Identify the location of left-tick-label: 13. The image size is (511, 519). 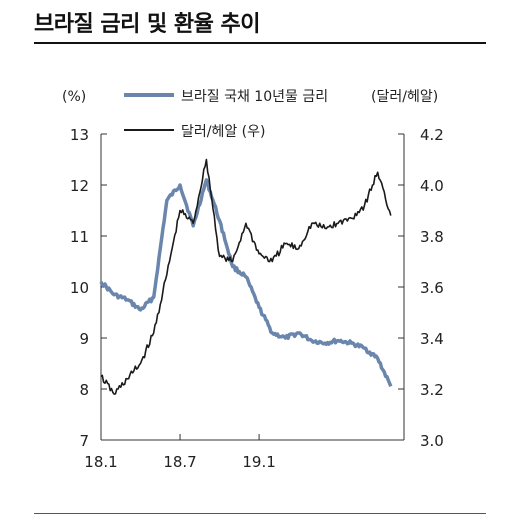
(79, 135).